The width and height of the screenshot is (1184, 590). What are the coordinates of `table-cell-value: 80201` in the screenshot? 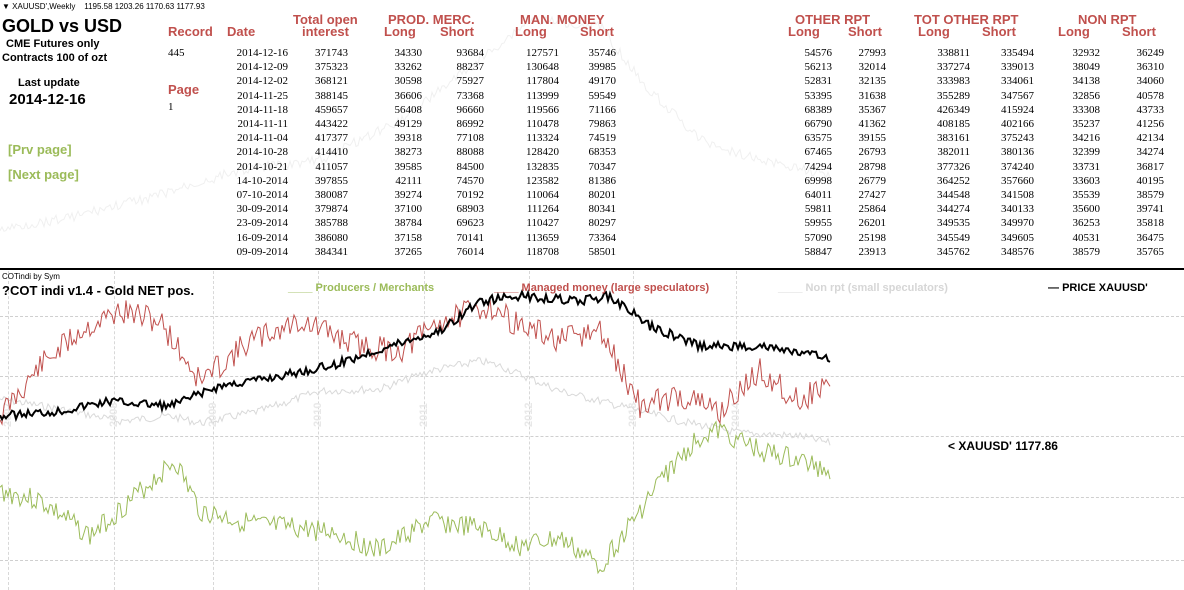 It's located at (602, 195).